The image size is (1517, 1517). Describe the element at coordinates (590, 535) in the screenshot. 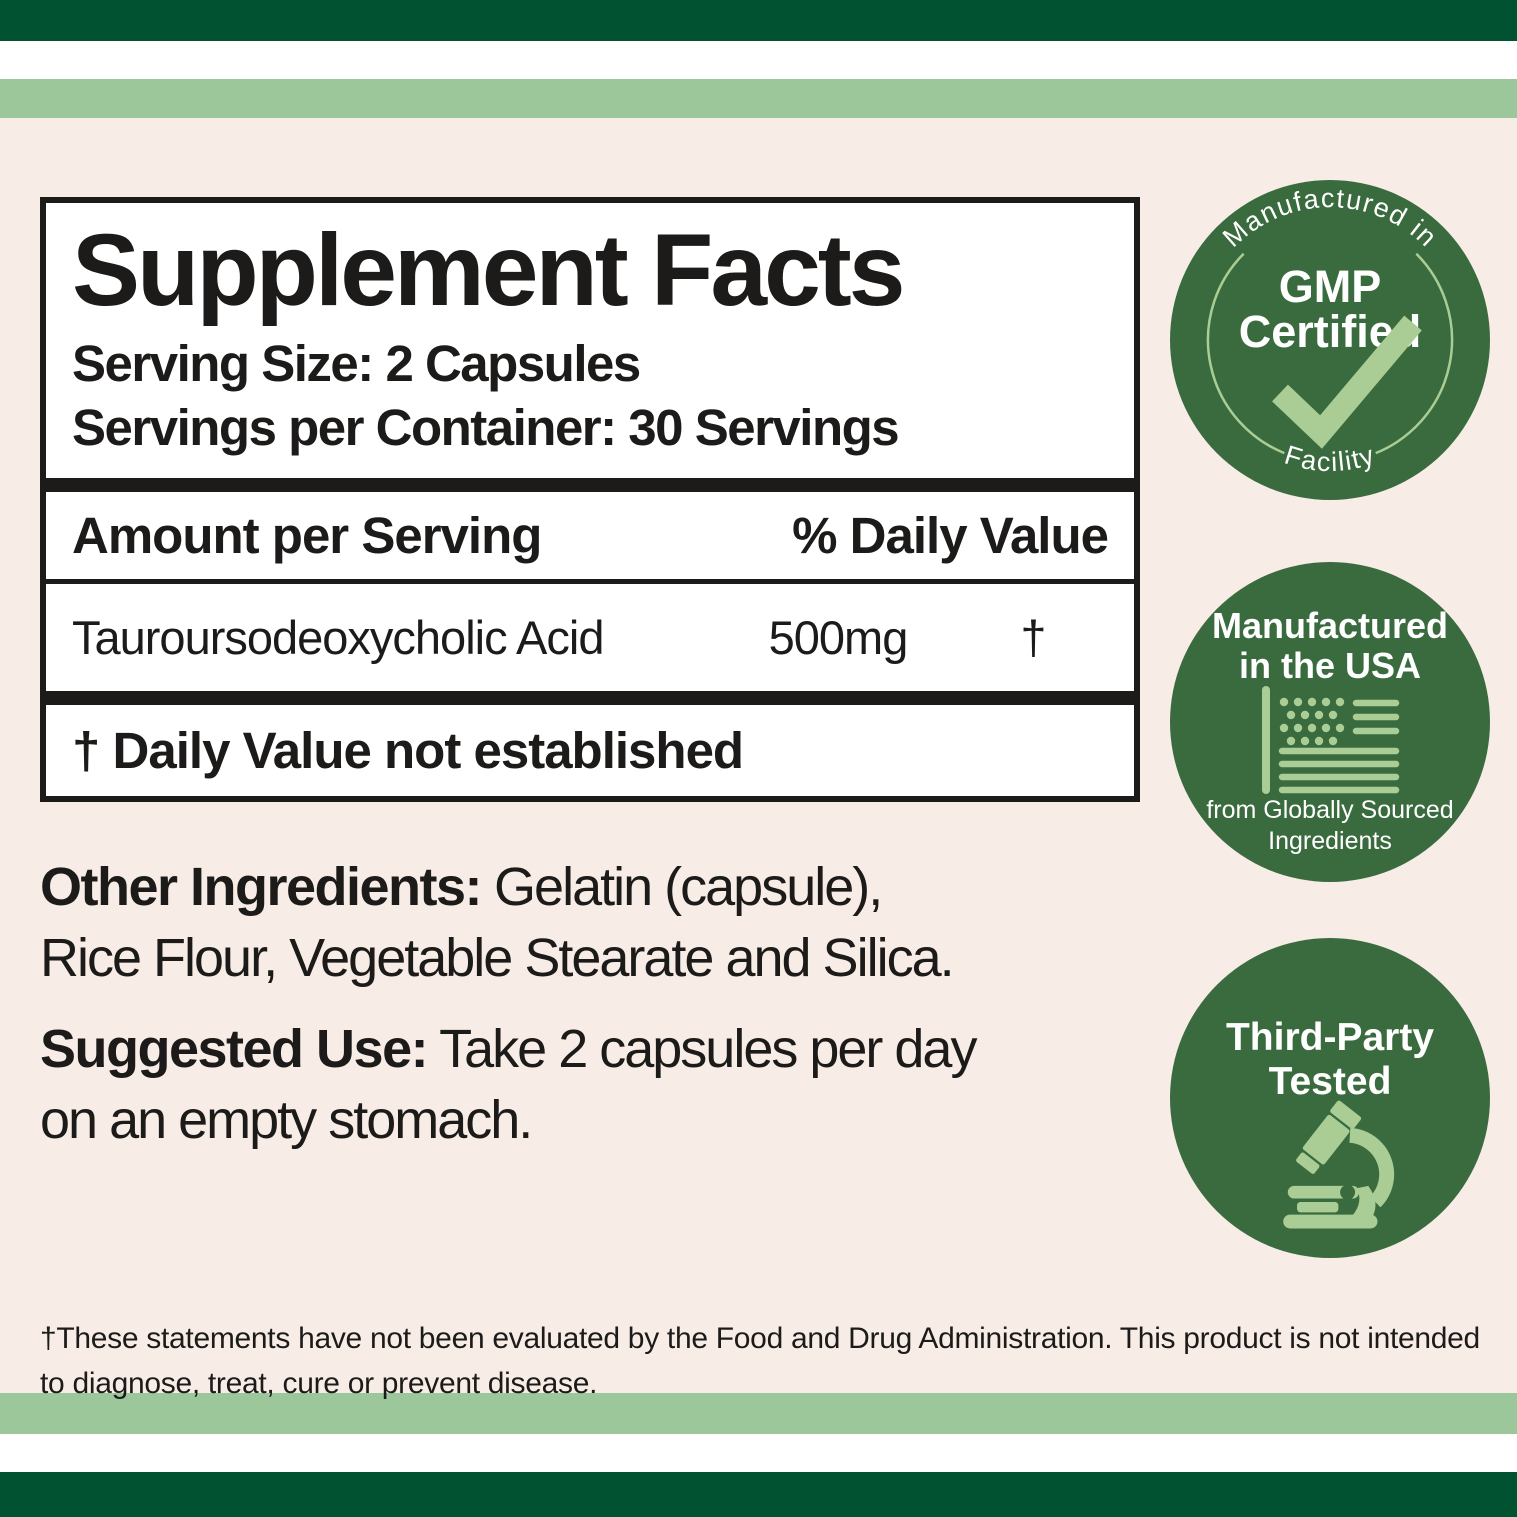

I see `facts-column-header: Amount per Serving % Daily Value` at that location.